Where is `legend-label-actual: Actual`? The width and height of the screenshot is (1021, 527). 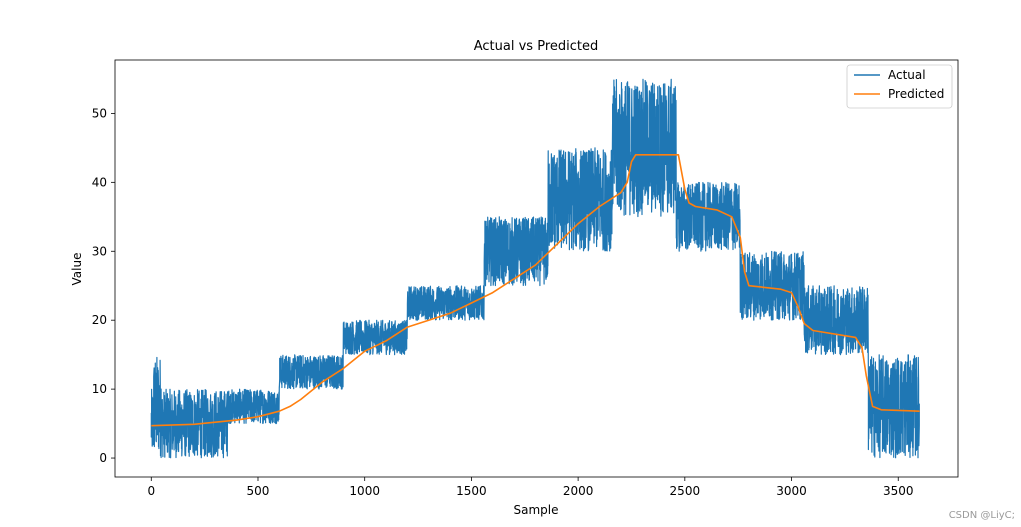 legend-label-actual: Actual is located at coordinates (907, 75).